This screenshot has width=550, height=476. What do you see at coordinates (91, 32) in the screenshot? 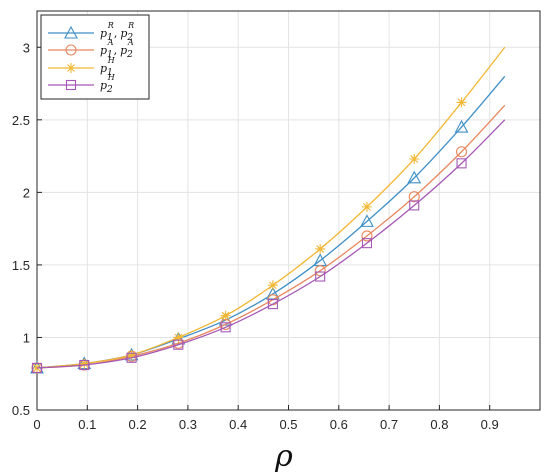
I see `legend-item: p1R, p2R` at bounding box center [91, 32].